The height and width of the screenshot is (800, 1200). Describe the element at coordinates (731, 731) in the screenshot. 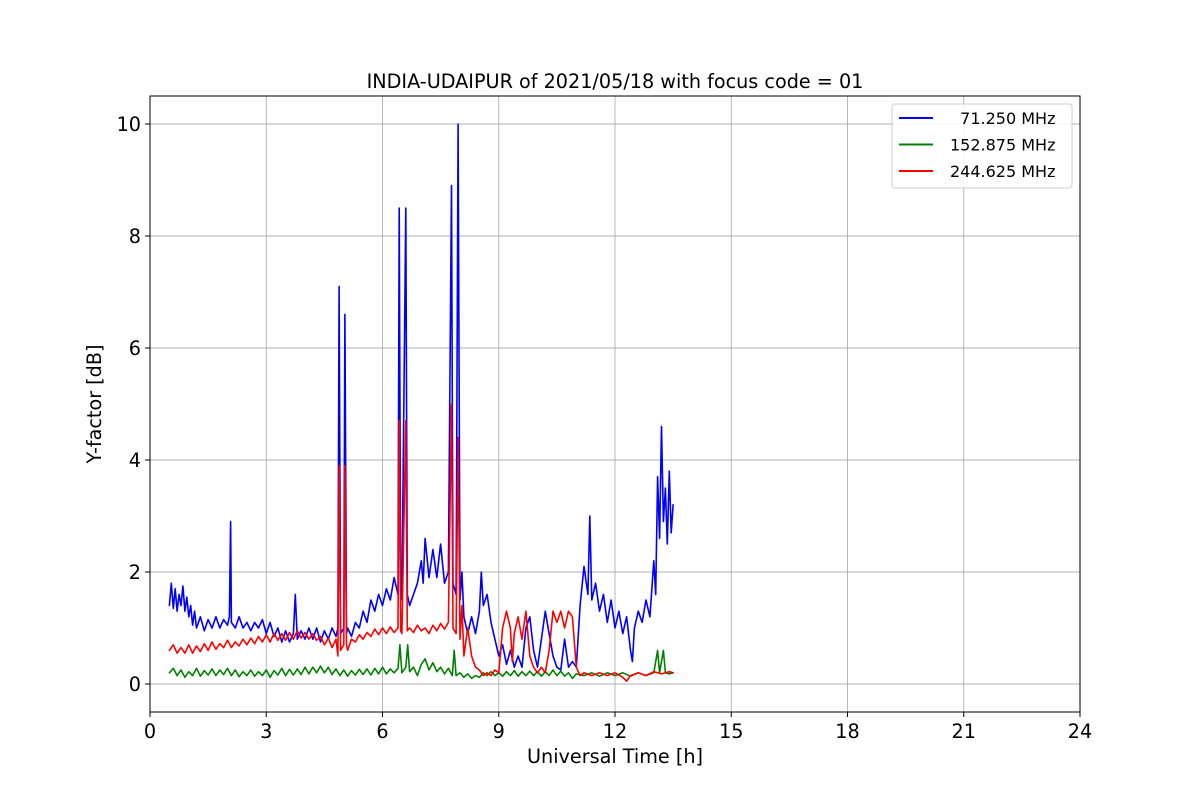

I see `x-tick-label: 15` at that location.